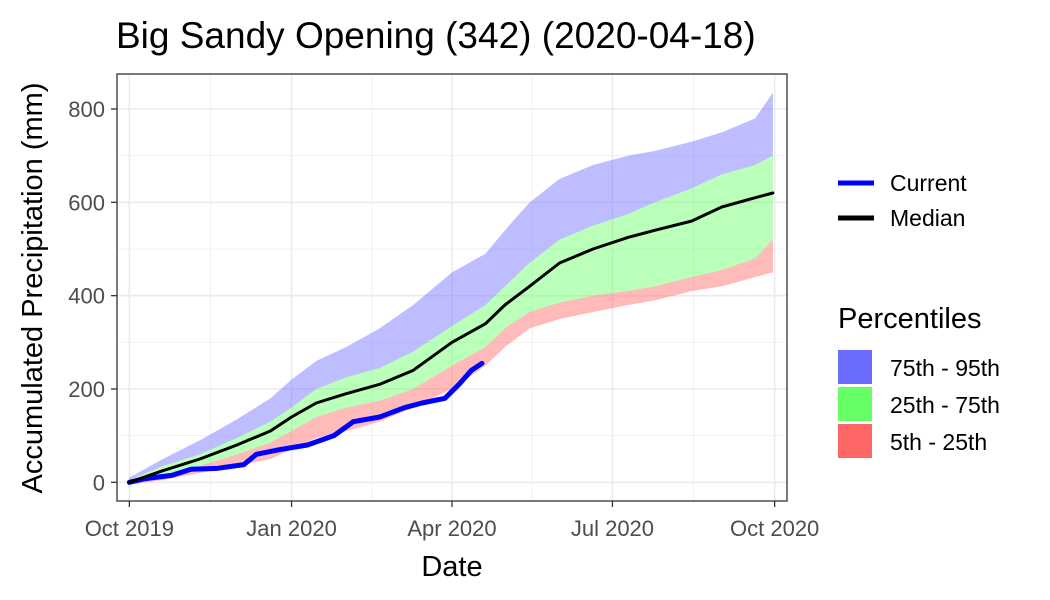 The width and height of the screenshot is (1050, 600). I want to click on y-tick-label: 200, so click(86, 389).